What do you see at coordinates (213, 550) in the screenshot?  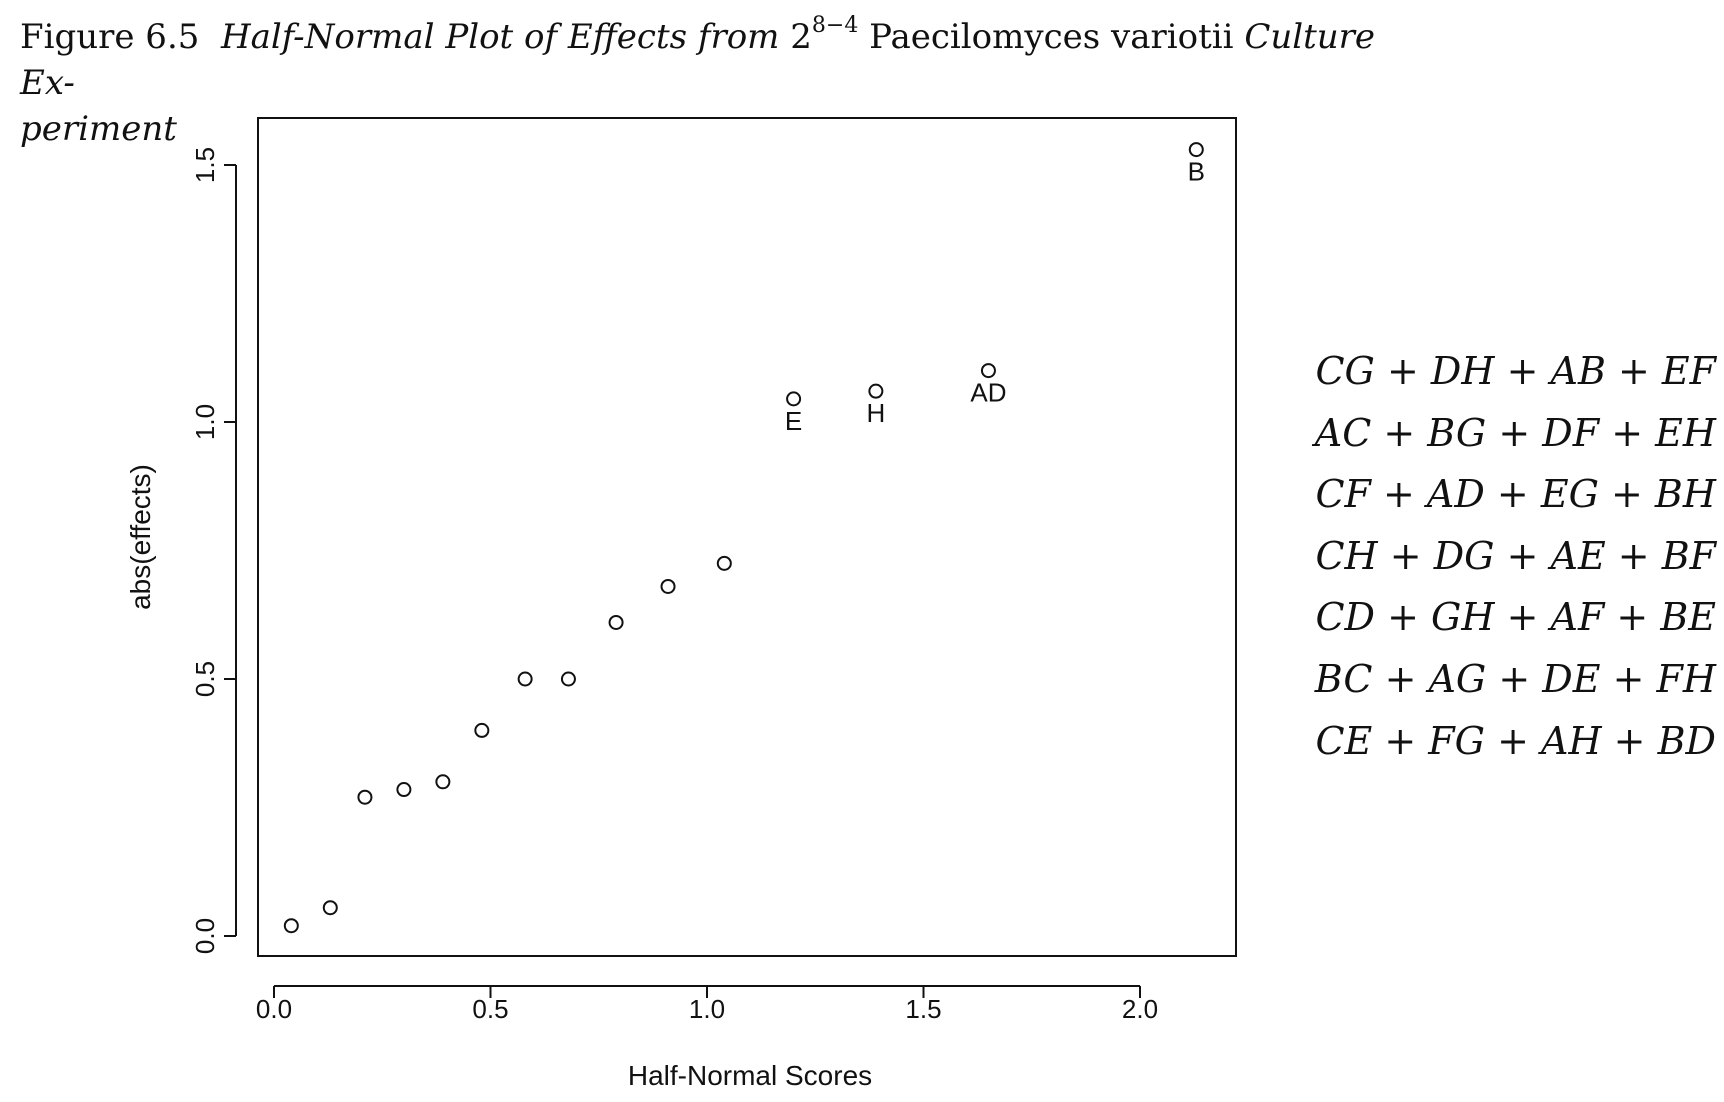 I see `y-axis: 0.0 0.5 1.0 1.5` at bounding box center [213, 550].